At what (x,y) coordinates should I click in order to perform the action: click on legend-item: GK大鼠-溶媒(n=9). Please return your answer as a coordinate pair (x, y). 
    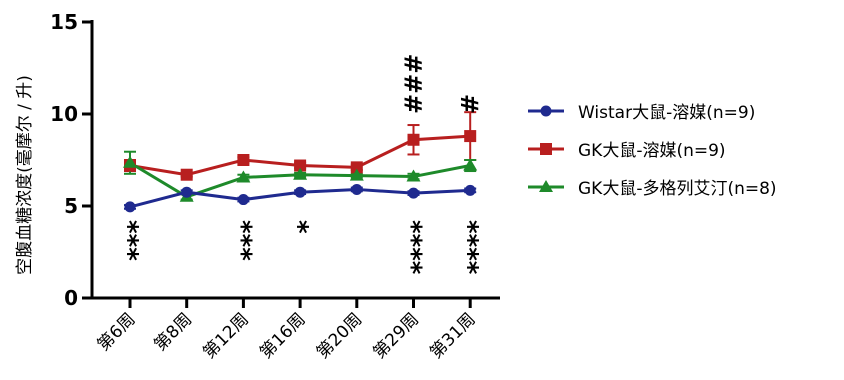
    Looking at the image, I should click on (627, 151).